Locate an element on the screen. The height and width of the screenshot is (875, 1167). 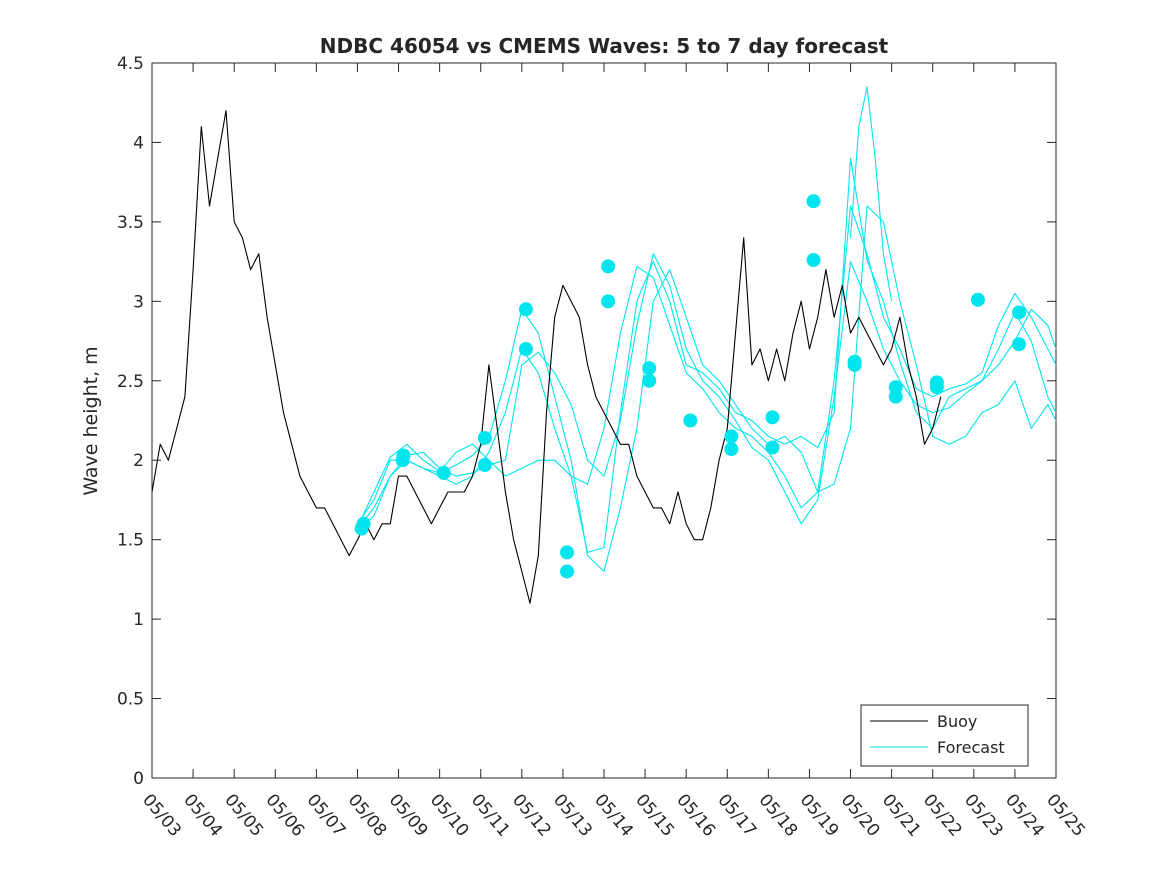
legend-box is located at coordinates (944, 735).